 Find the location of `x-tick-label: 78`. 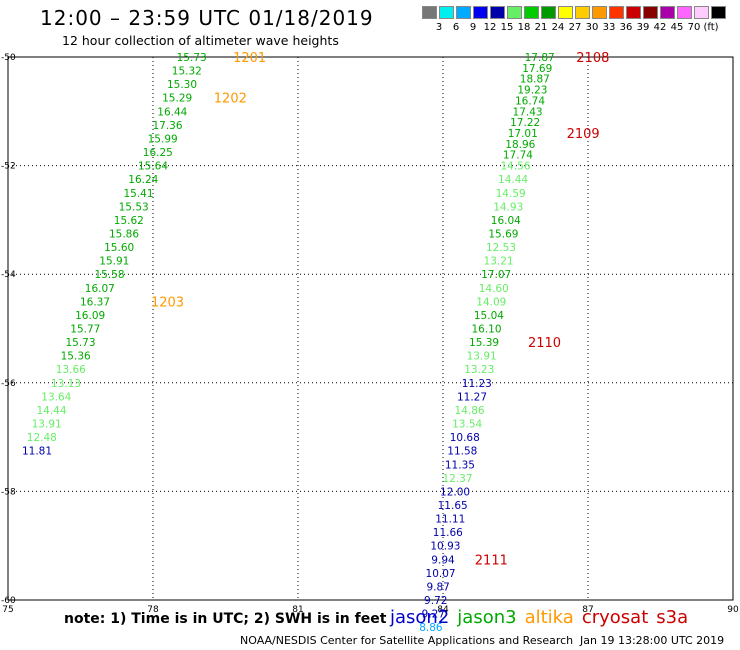

x-tick-label: 78 is located at coordinates (153, 610).